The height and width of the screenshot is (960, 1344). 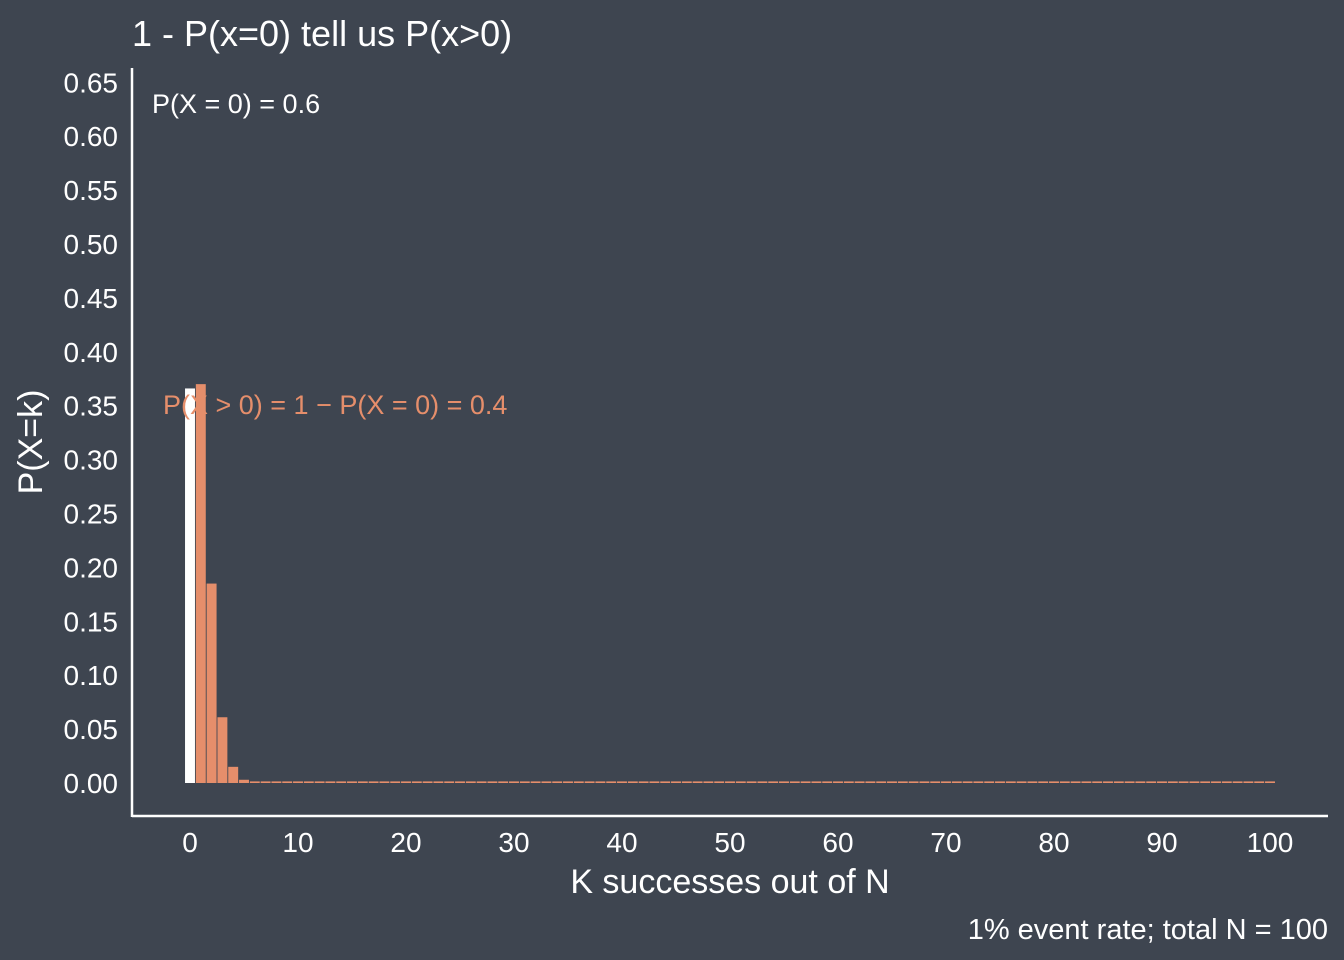 I want to click on annotation-p-greater-than-zero: P(X > 0) = 1 − P(X = 0) = 0.4, so click(x=335, y=405).